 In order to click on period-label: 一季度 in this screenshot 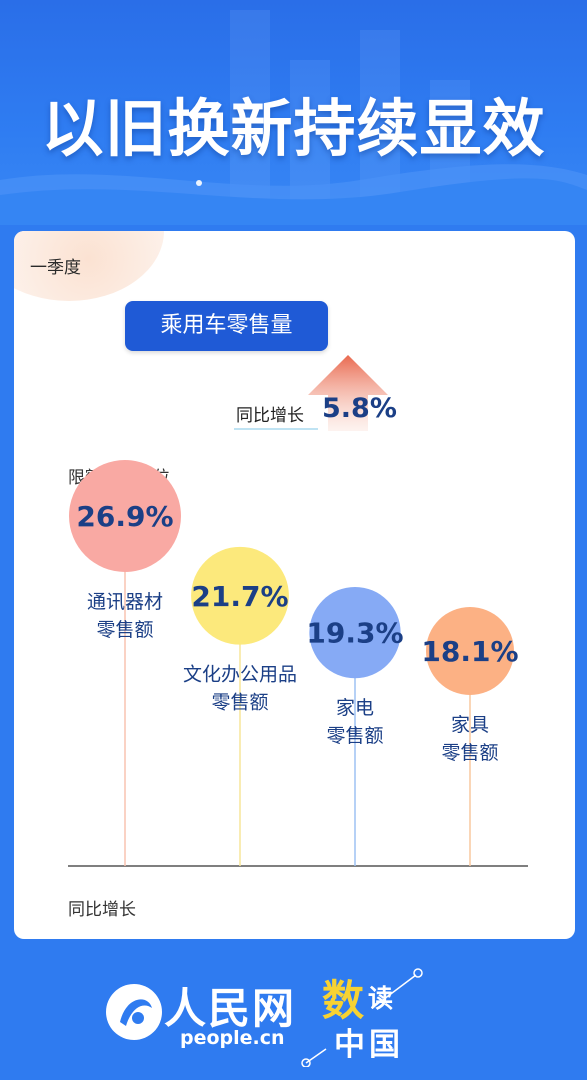, I will do `click(55, 268)`.